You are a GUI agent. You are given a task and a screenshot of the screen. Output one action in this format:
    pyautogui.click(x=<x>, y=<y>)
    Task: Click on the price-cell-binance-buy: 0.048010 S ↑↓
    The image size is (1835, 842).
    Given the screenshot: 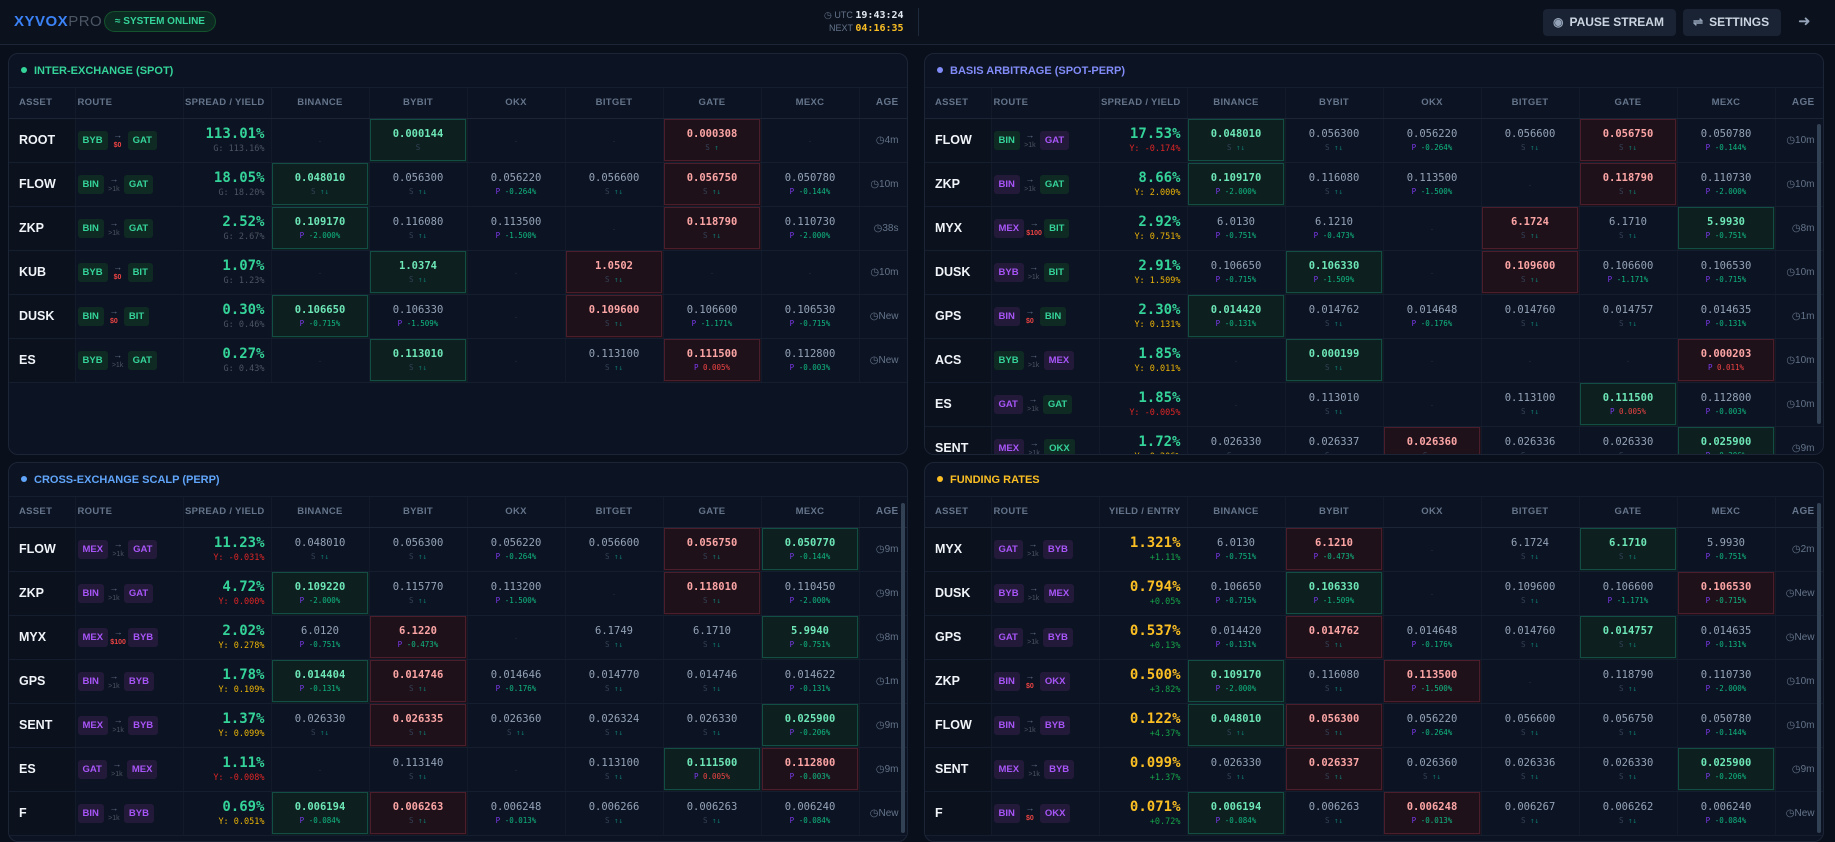 What is the action you would take?
    pyautogui.click(x=1236, y=140)
    